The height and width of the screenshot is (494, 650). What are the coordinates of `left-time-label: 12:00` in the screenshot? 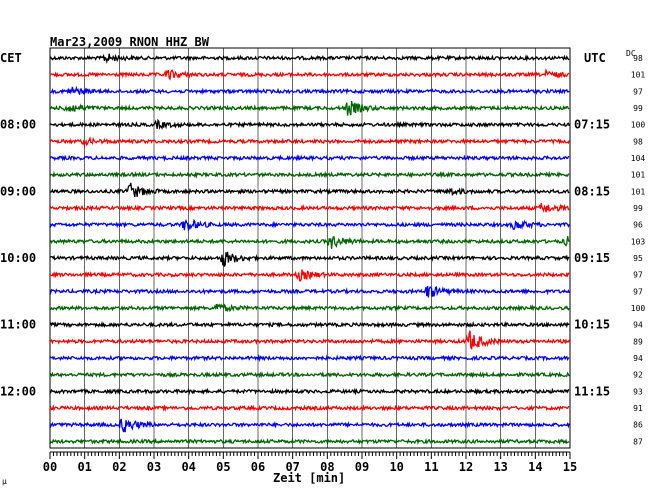 It's located at (18, 391).